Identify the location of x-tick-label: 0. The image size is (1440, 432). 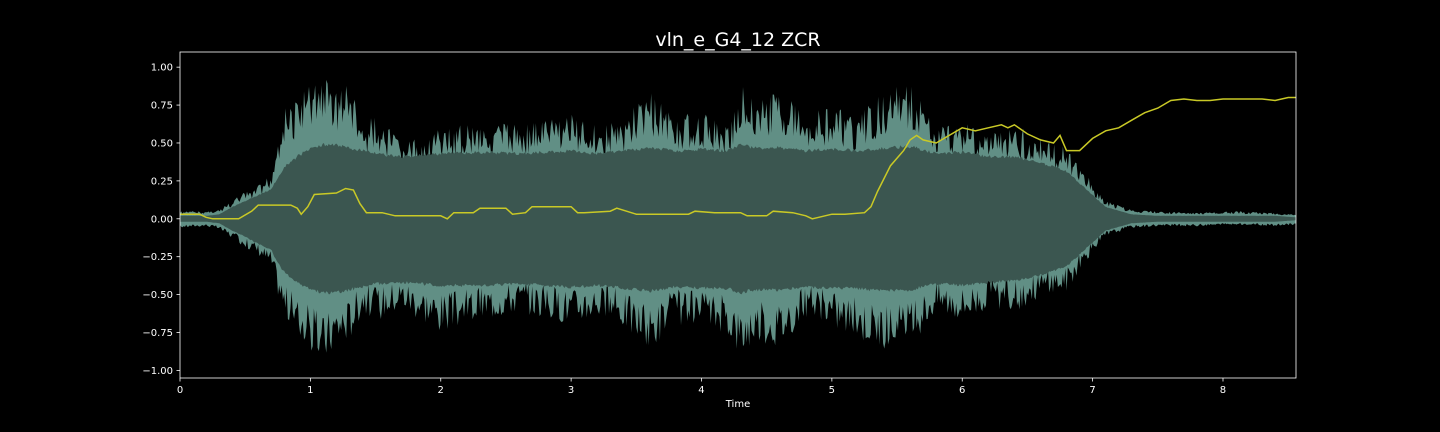
(180, 390).